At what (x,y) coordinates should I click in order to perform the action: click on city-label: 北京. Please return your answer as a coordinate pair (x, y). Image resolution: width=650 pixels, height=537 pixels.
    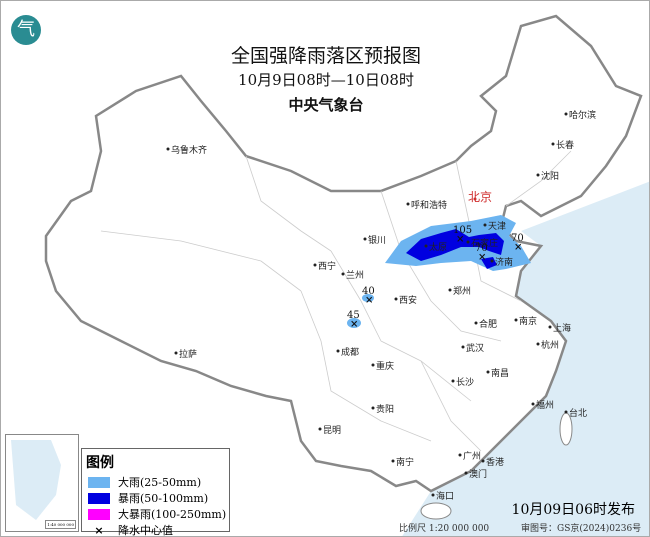
    Looking at the image, I should click on (480, 197).